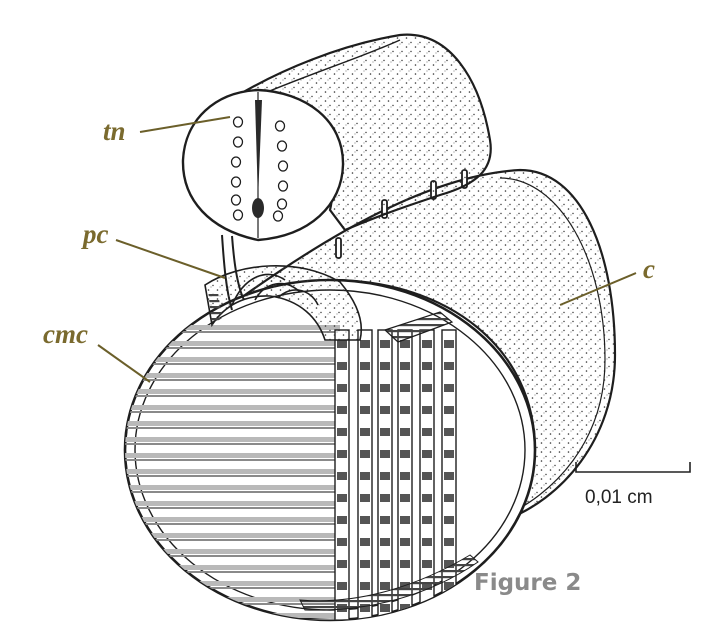  What do you see at coordinates (552, 348) in the screenshot?
I see `cylinder-rim-shadow` at bounding box center [552, 348].